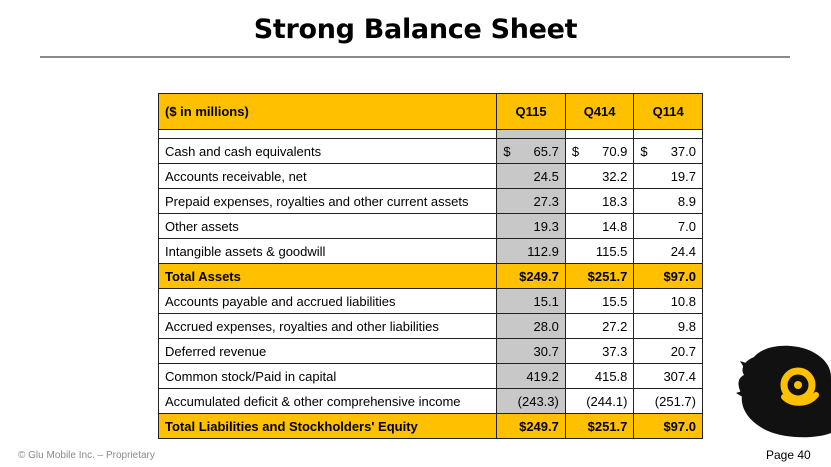  Describe the element at coordinates (615, 351) in the screenshot. I see `cell-value: 37.3` at that location.